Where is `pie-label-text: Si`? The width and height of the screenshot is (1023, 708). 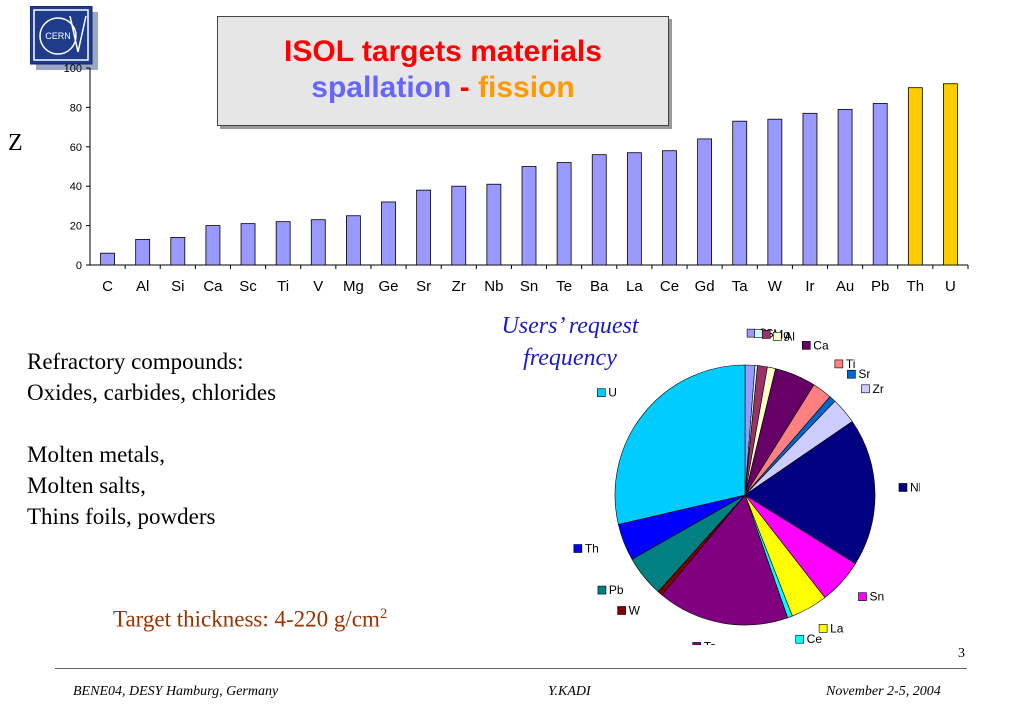 pie-label-text: Si is located at coordinates (771, 334).